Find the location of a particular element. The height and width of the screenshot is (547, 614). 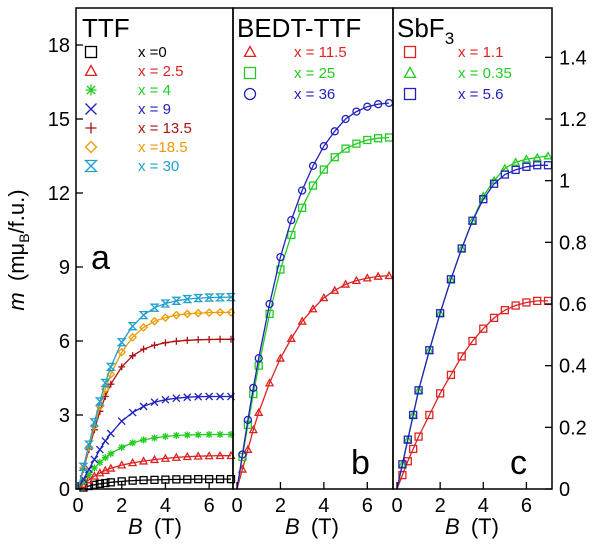

panel-a-x-tick-label: 0 is located at coordinates (77, 506).